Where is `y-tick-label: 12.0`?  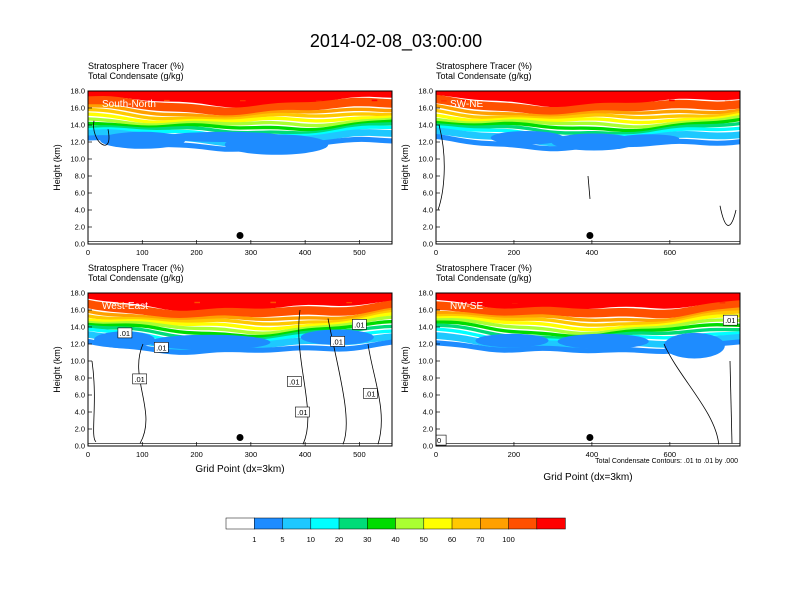
y-tick-label: 12.0 is located at coordinates (77, 344).